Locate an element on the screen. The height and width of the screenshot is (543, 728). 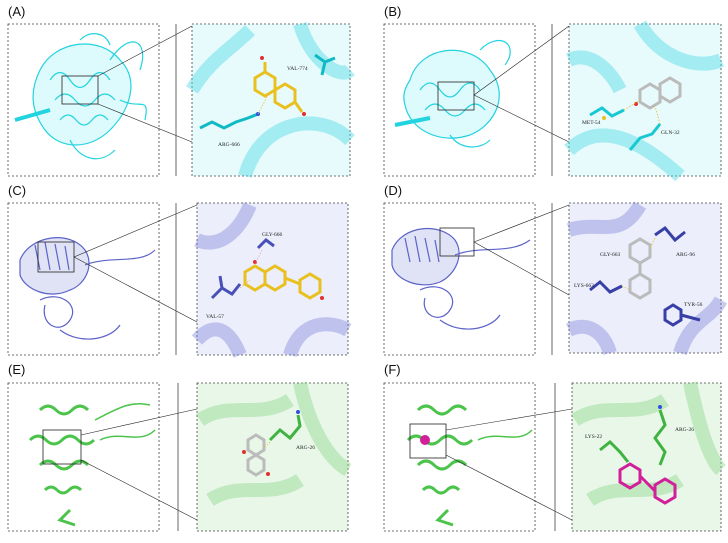
ligand-e is located at coordinates (256, 455).